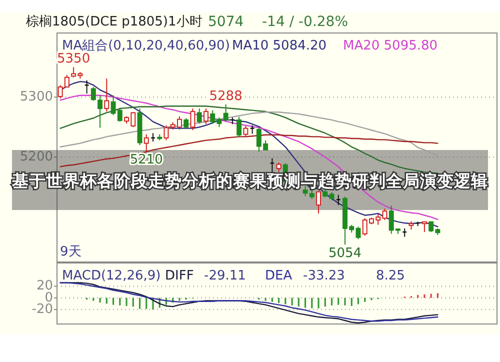 The height and width of the screenshot is (362, 500). I want to click on annotation: -33.23, so click(324, 276).